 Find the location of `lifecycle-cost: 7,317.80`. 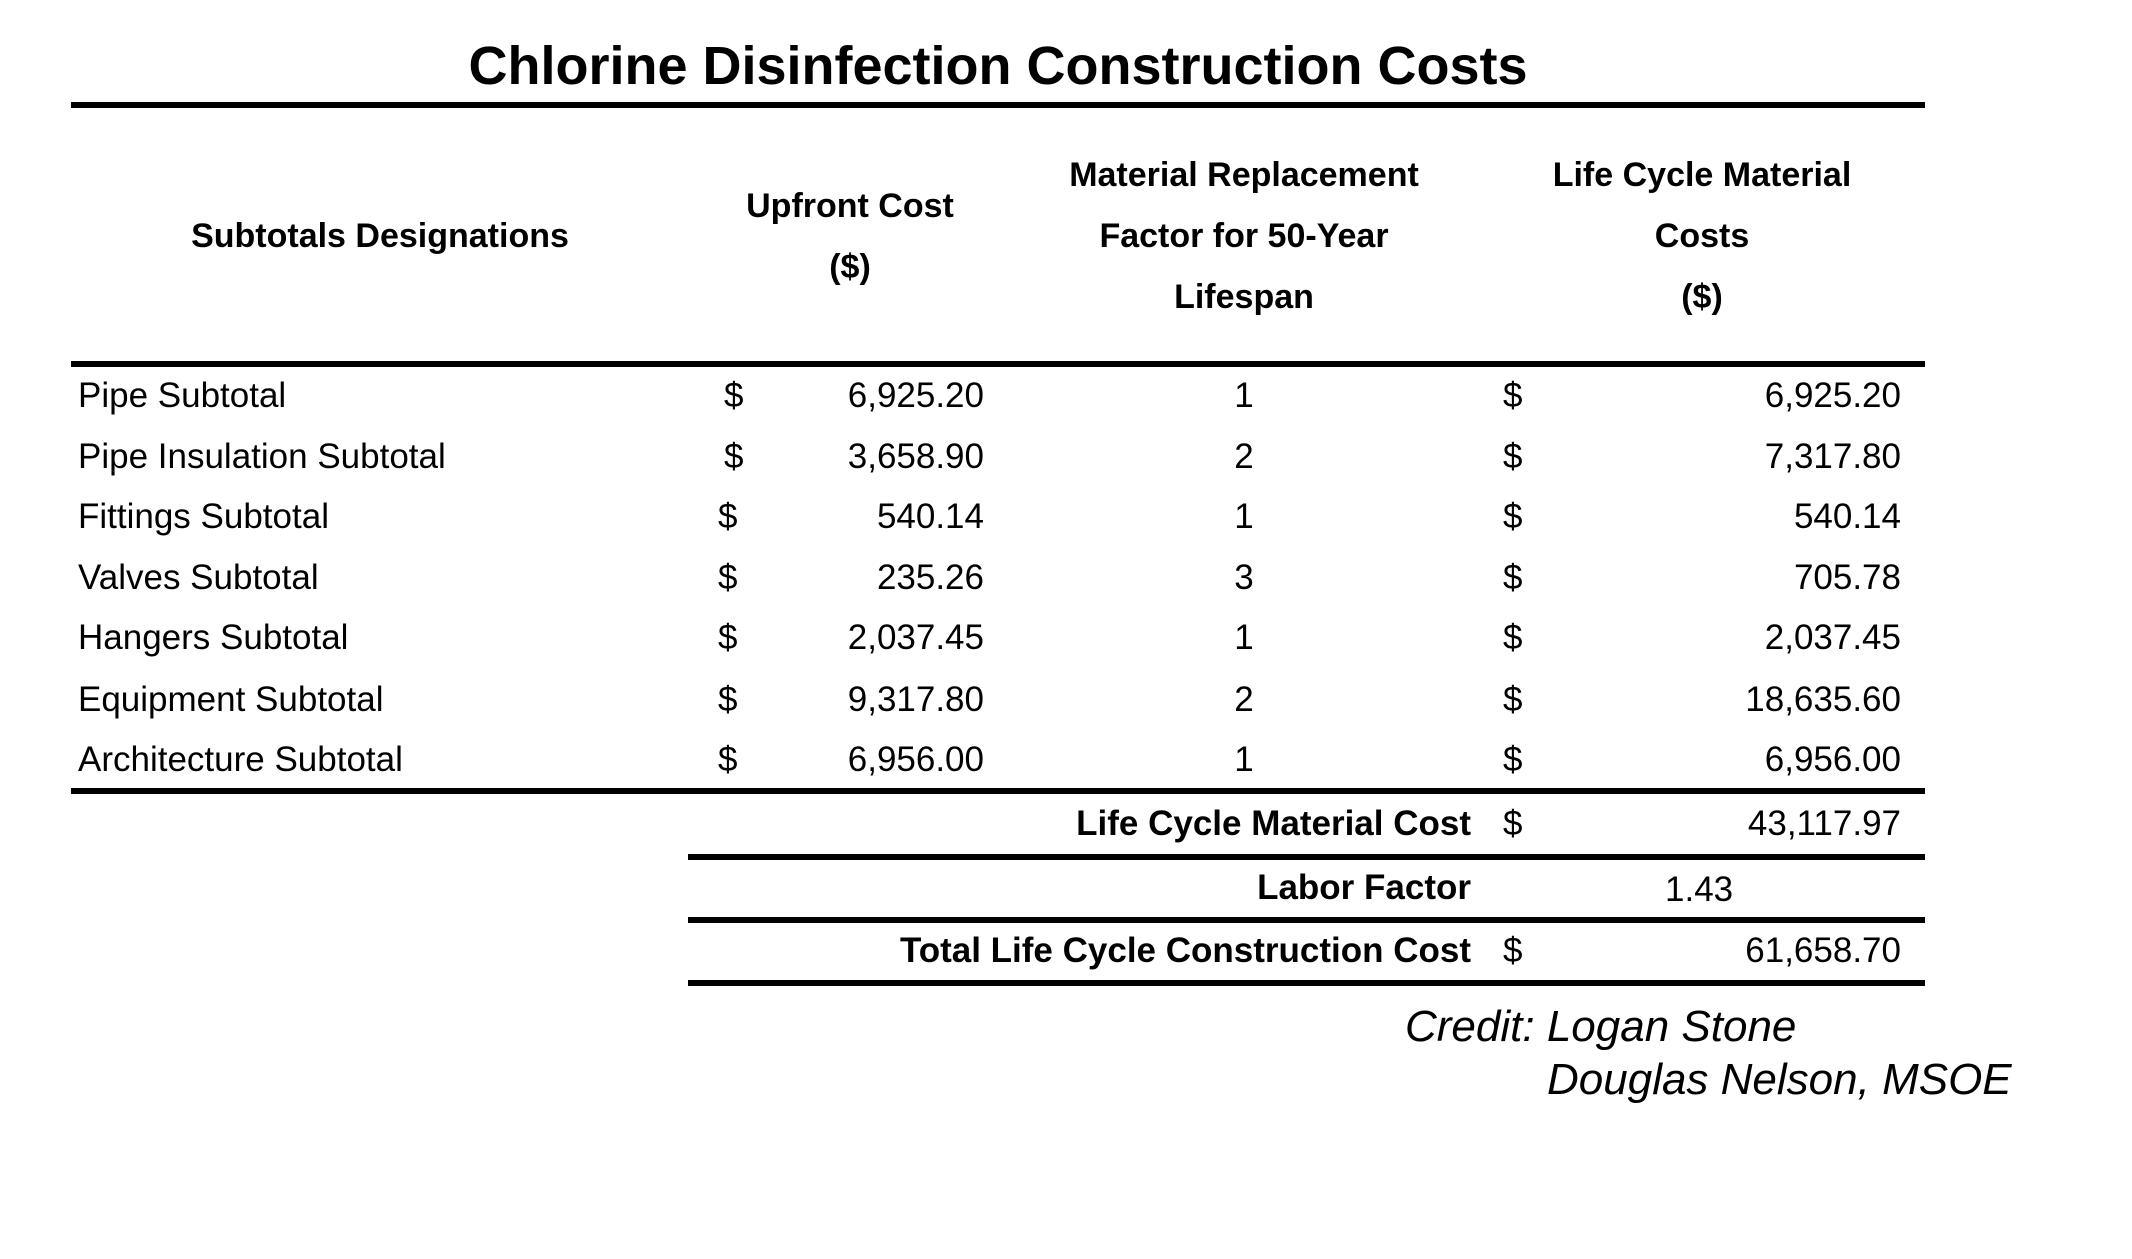

lifecycle-cost: 7,317.80 is located at coordinates (1832, 456).